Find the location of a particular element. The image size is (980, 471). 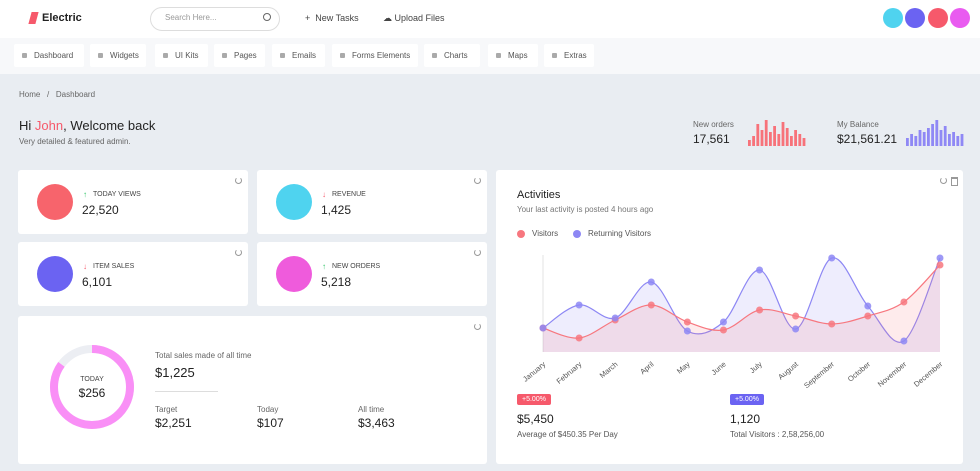

card-label: ITEM SALES is located at coordinates (114, 266).